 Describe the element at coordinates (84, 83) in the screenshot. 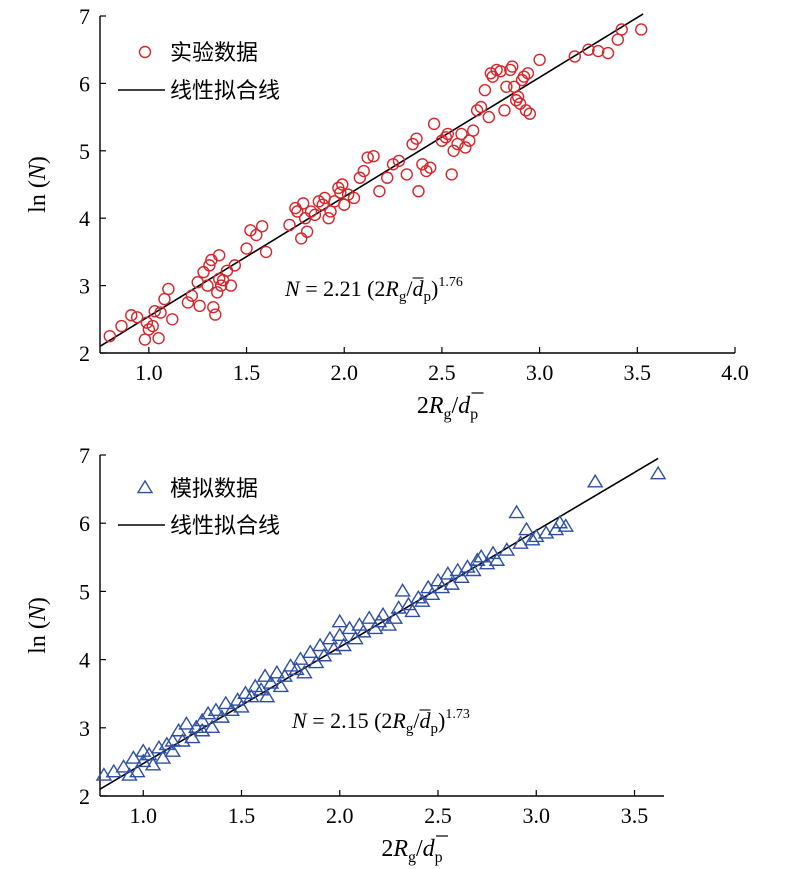

I see `y-tick-label: 6` at that location.